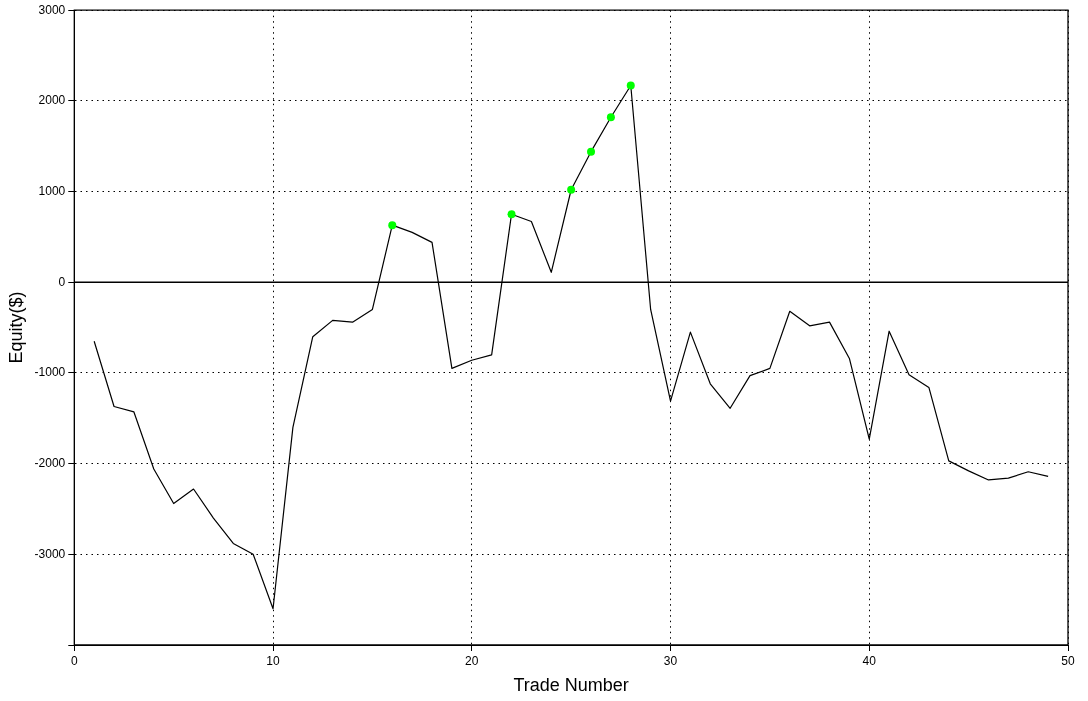 This screenshot has height=701, width=1088. Describe the element at coordinates (52, 9) in the screenshot. I see `y-tick-label: 3000` at that location.